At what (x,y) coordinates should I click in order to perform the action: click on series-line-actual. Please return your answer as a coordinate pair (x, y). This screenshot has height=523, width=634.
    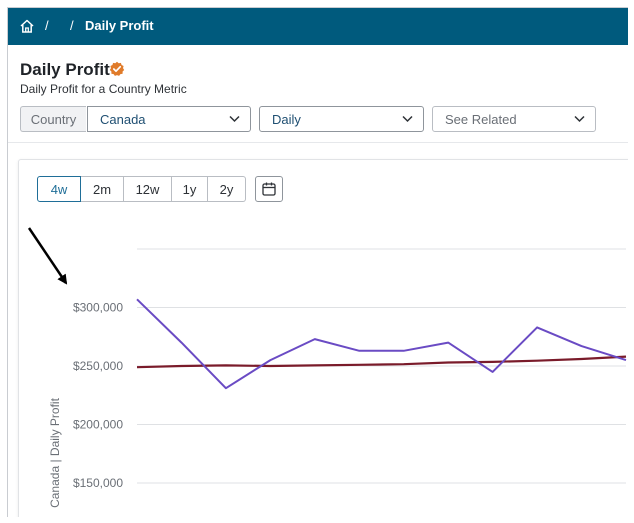
    Looking at the image, I should click on (381, 344).